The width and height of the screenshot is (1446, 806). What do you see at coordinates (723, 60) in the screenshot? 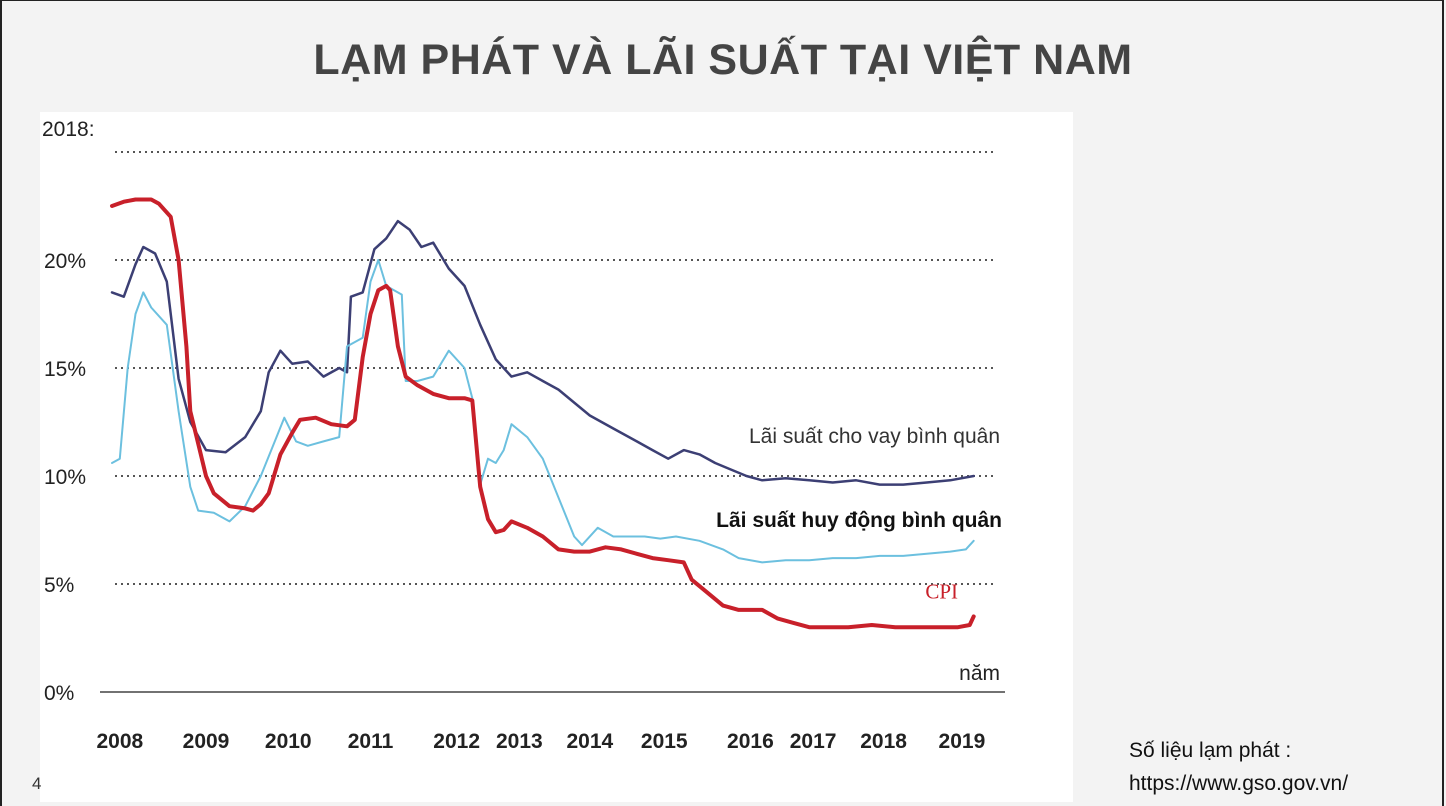
I see `slide-title: LẠM PHÁT VÀ LÃI SUẤT TẠI VIỆT NAM` at bounding box center [723, 60].